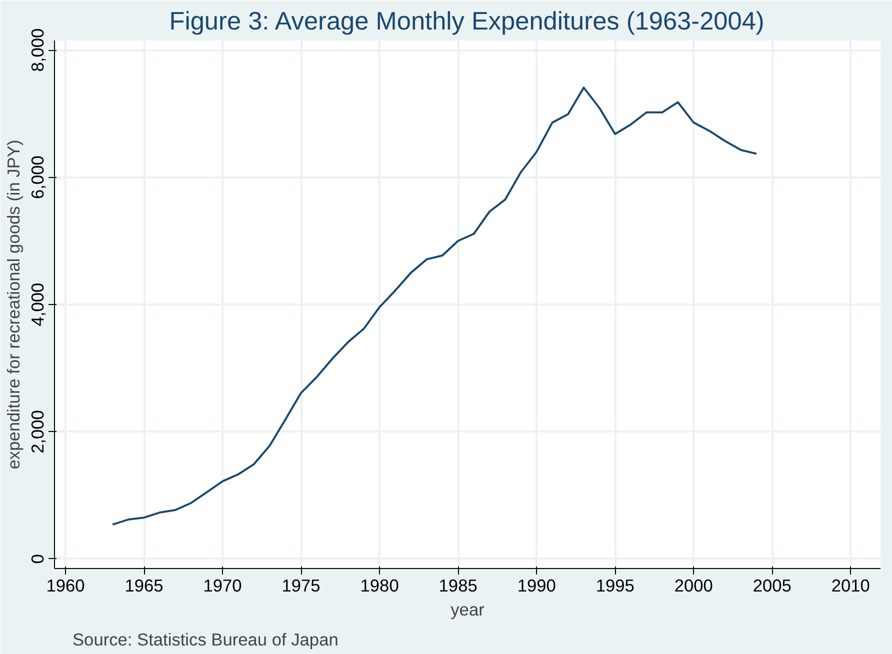  Describe the element at coordinates (536, 586) in the screenshot. I see `x-tick-label: 1990` at that location.